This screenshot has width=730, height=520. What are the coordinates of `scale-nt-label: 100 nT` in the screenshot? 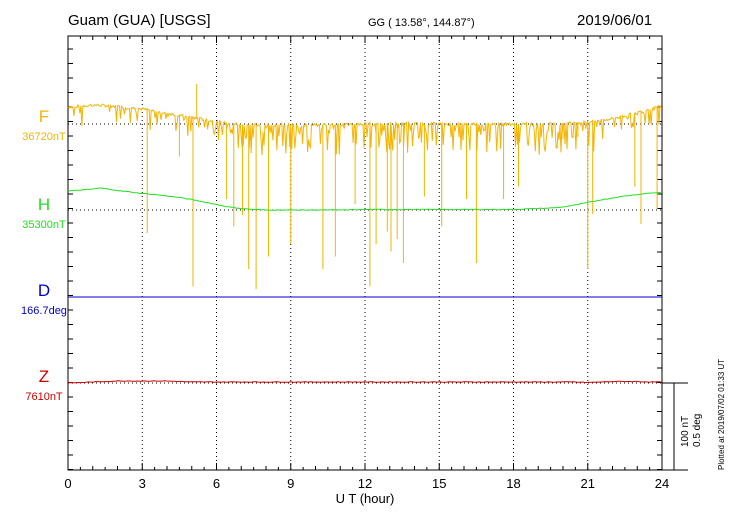 It's located at (685, 431).